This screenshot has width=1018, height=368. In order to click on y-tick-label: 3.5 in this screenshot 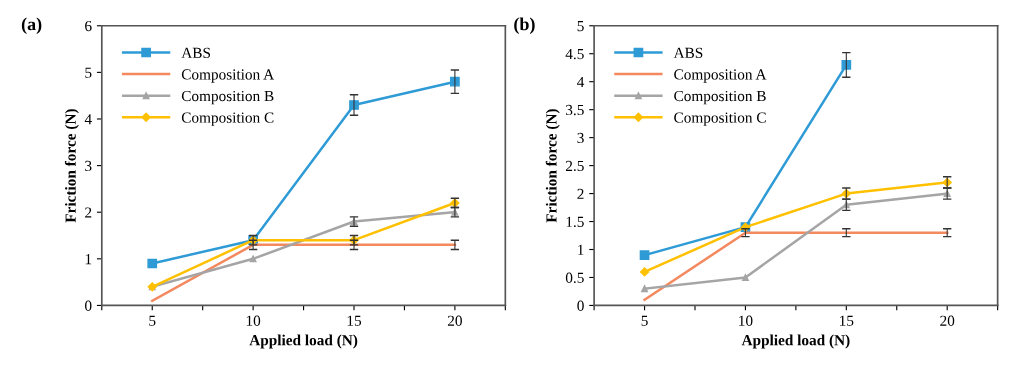, I will do `click(575, 110)`.